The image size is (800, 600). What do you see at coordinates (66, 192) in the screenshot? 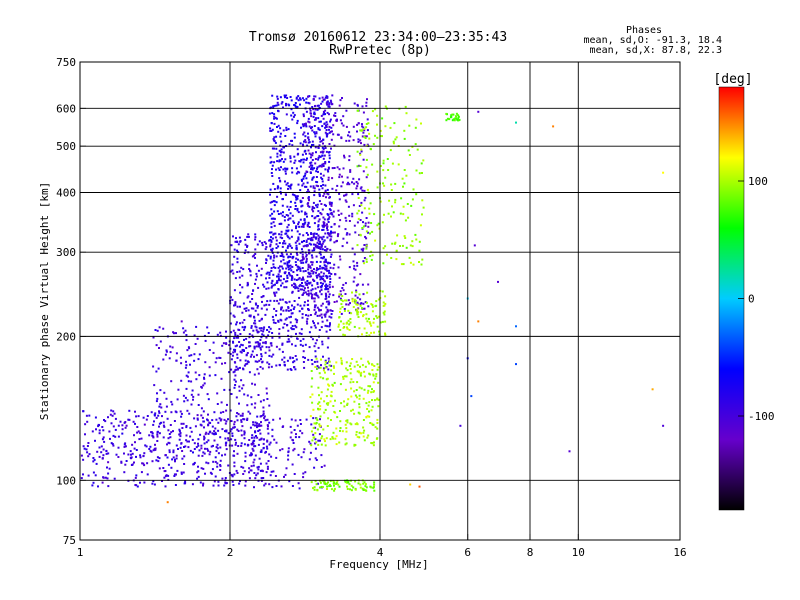
I see `y-tick-label: 400` at bounding box center [66, 192].